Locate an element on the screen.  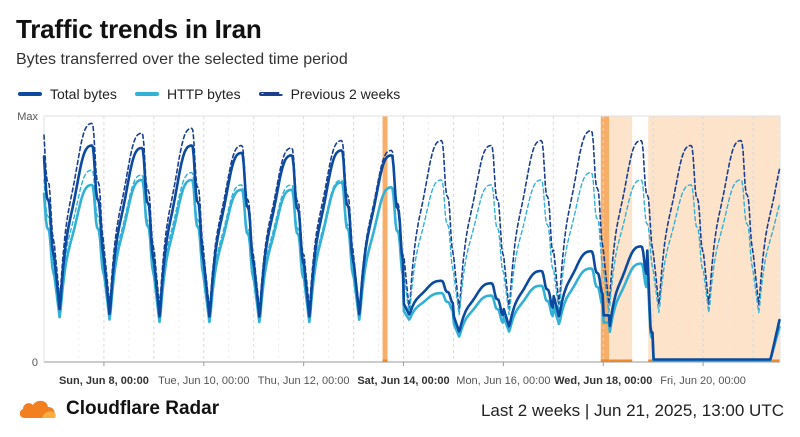
legend-label-http: HTTP bytes is located at coordinates (203, 94).